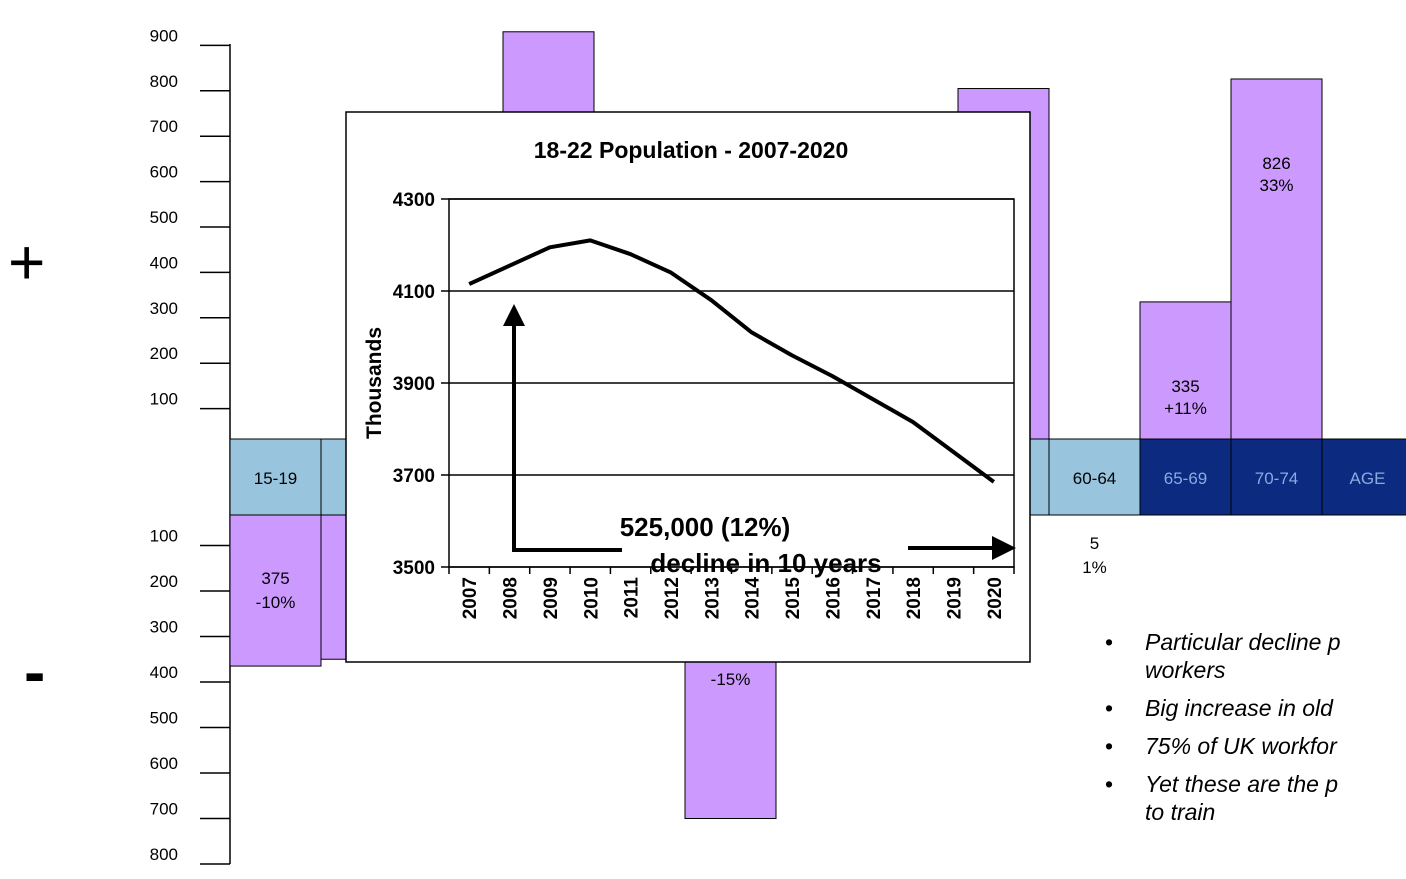 The height and width of the screenshot is (879, 1406). I want to click on inset-x-tick-label: 2011, so click(632, 598).